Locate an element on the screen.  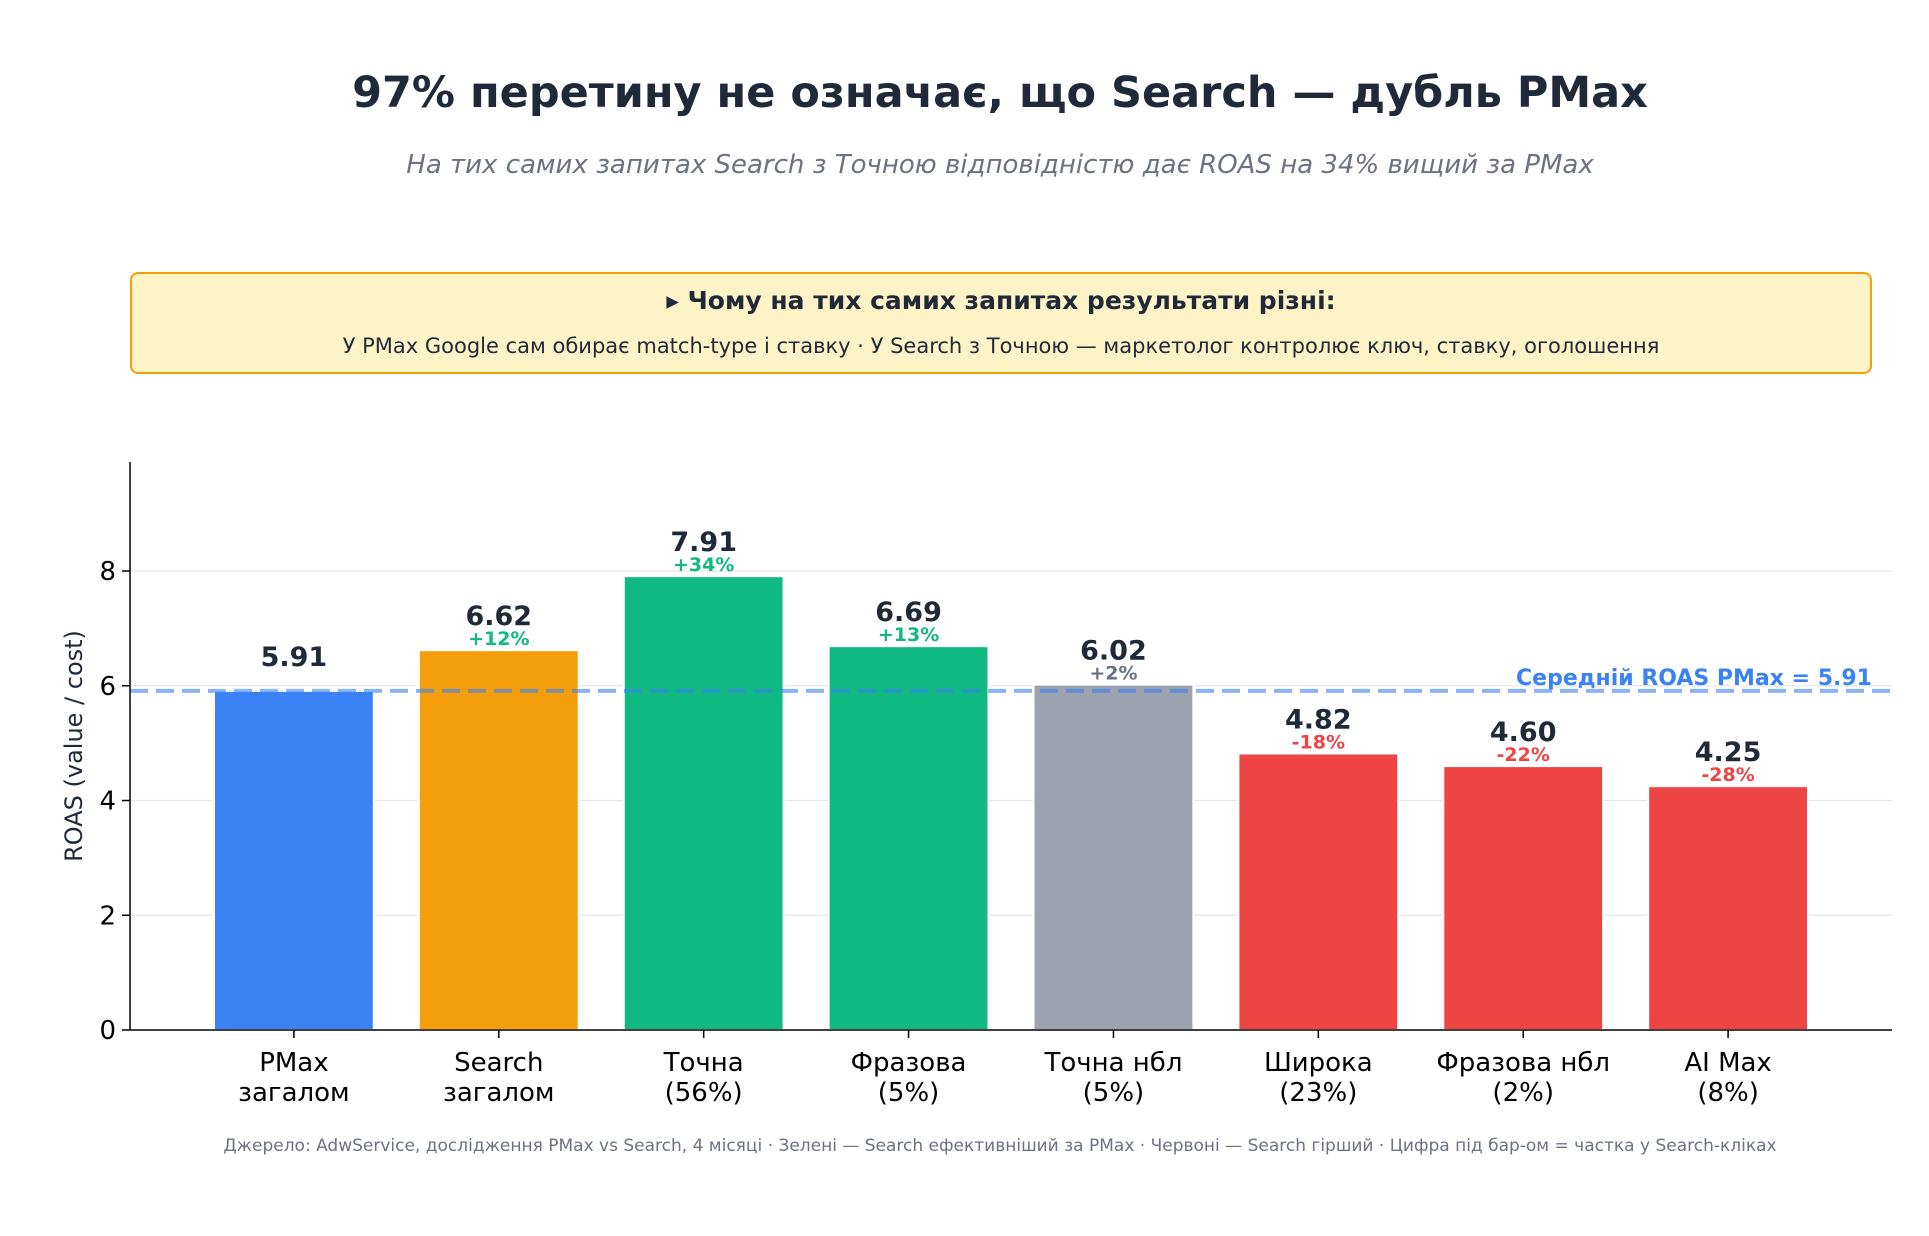
y-axis-label: ROAS (value / cost) is located at coordinates (74, 746).